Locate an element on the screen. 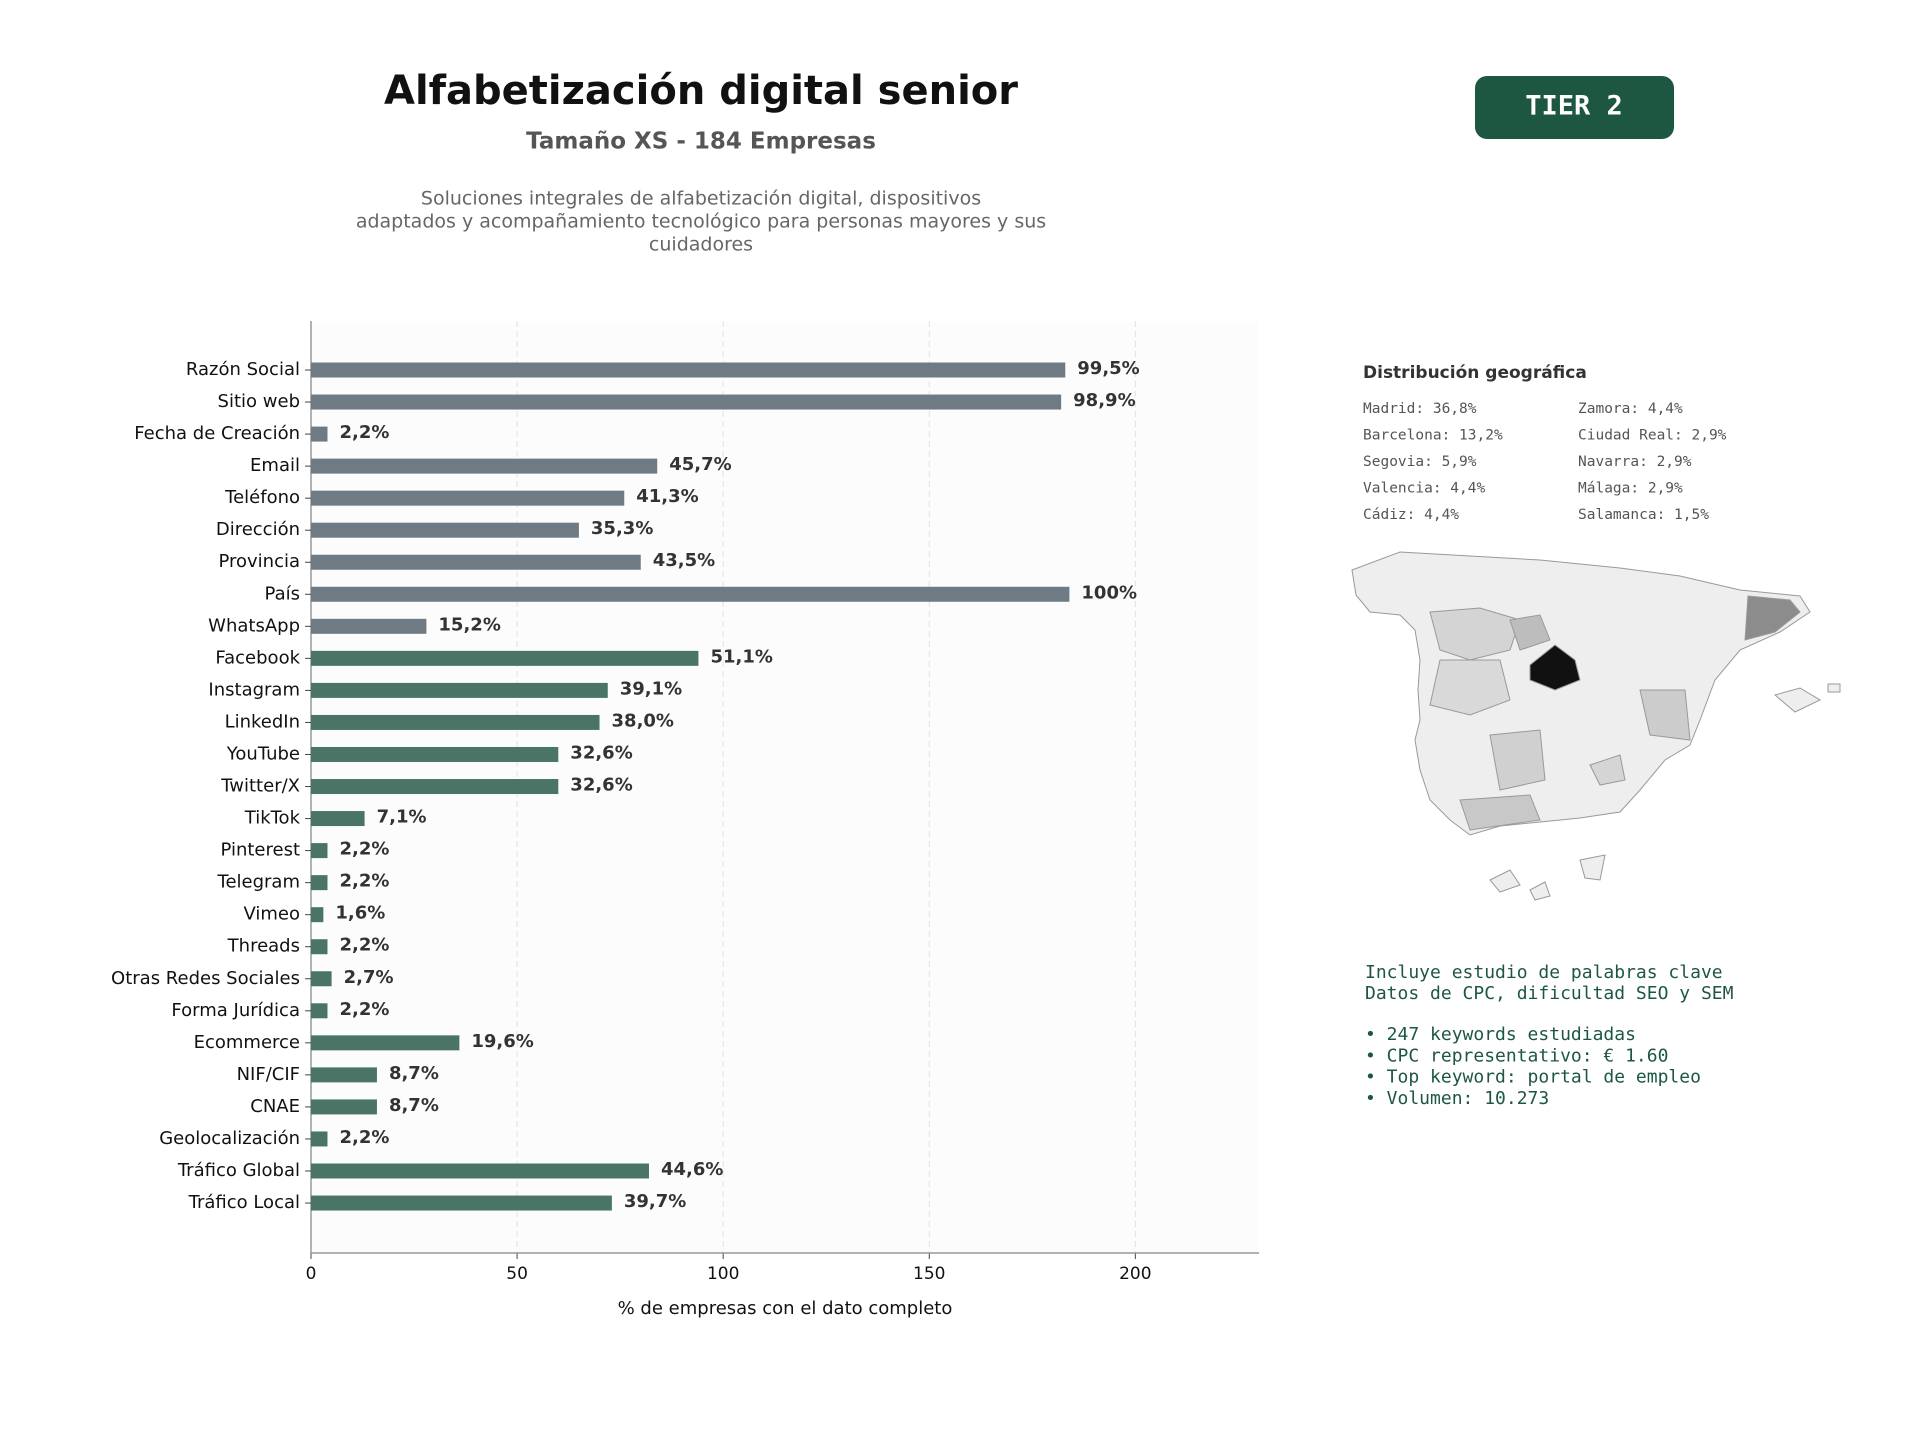 This screenshot has height=1440, width=1920. value-label: 1,6% is located at coordinates (360, 913).